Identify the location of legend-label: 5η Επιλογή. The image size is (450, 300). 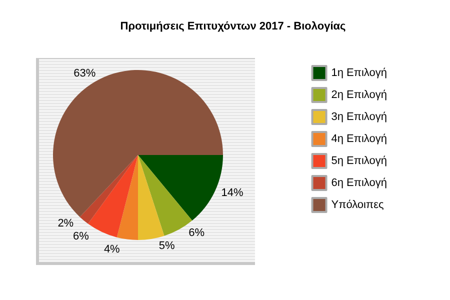
(359, 161).